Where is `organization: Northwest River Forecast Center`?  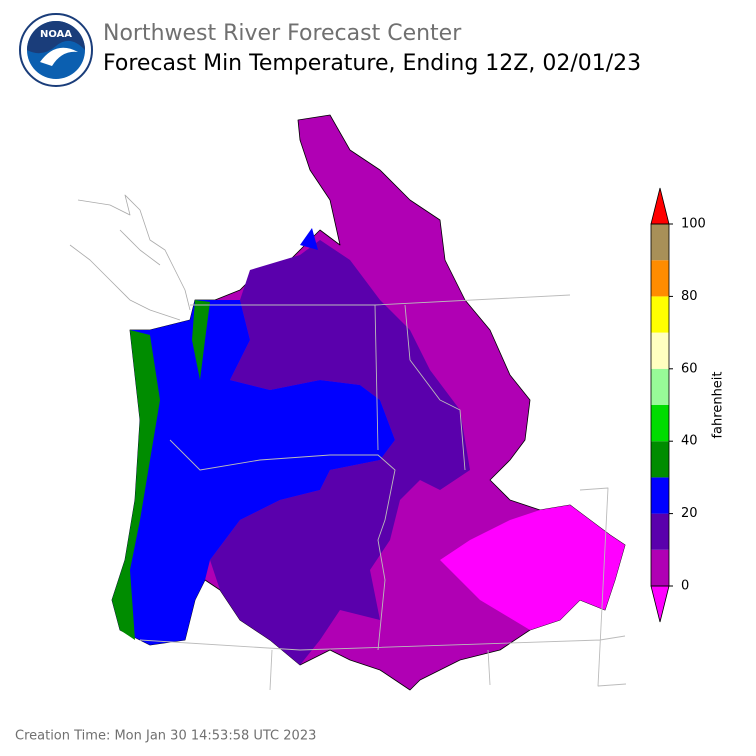 organization: Northwest River Forecast Center is located at coordinates (282, 33).